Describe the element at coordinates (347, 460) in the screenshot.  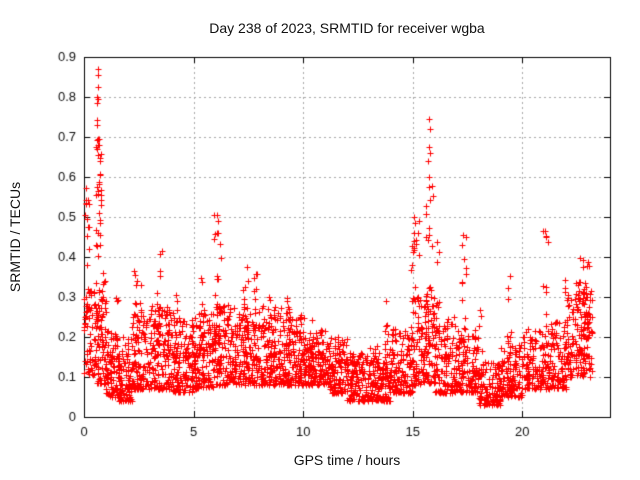
I see `x-axis-label: GPS time / hours` at that location.